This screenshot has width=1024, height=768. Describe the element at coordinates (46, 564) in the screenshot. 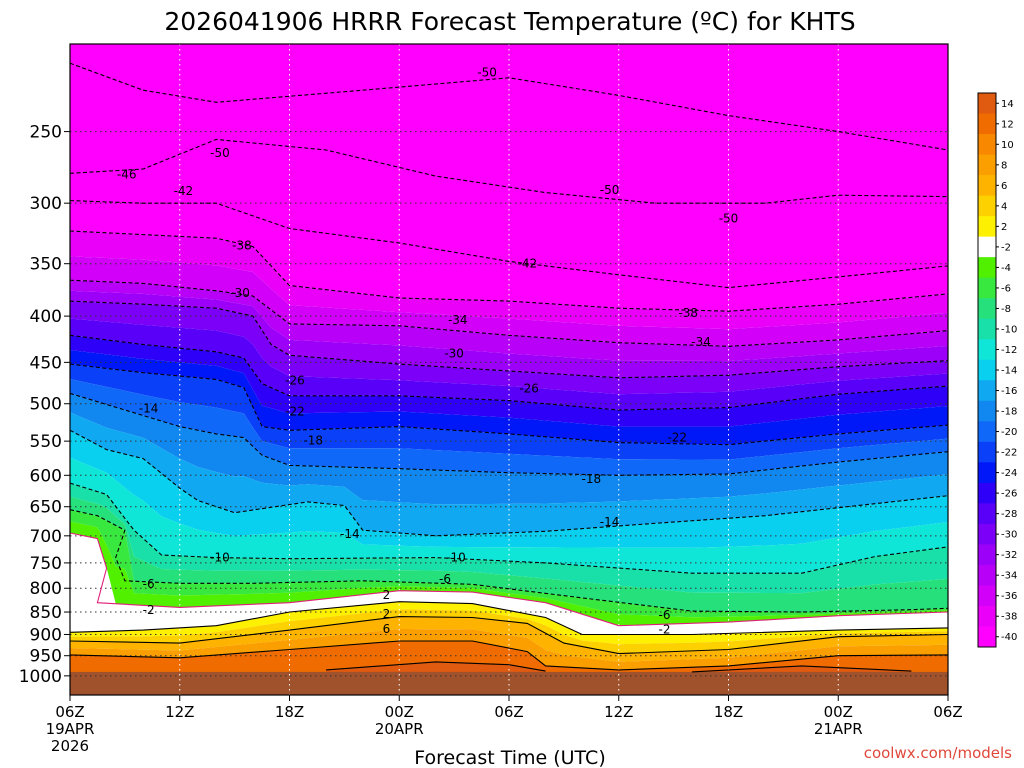

I see `y-tick-label: 750` at that location.